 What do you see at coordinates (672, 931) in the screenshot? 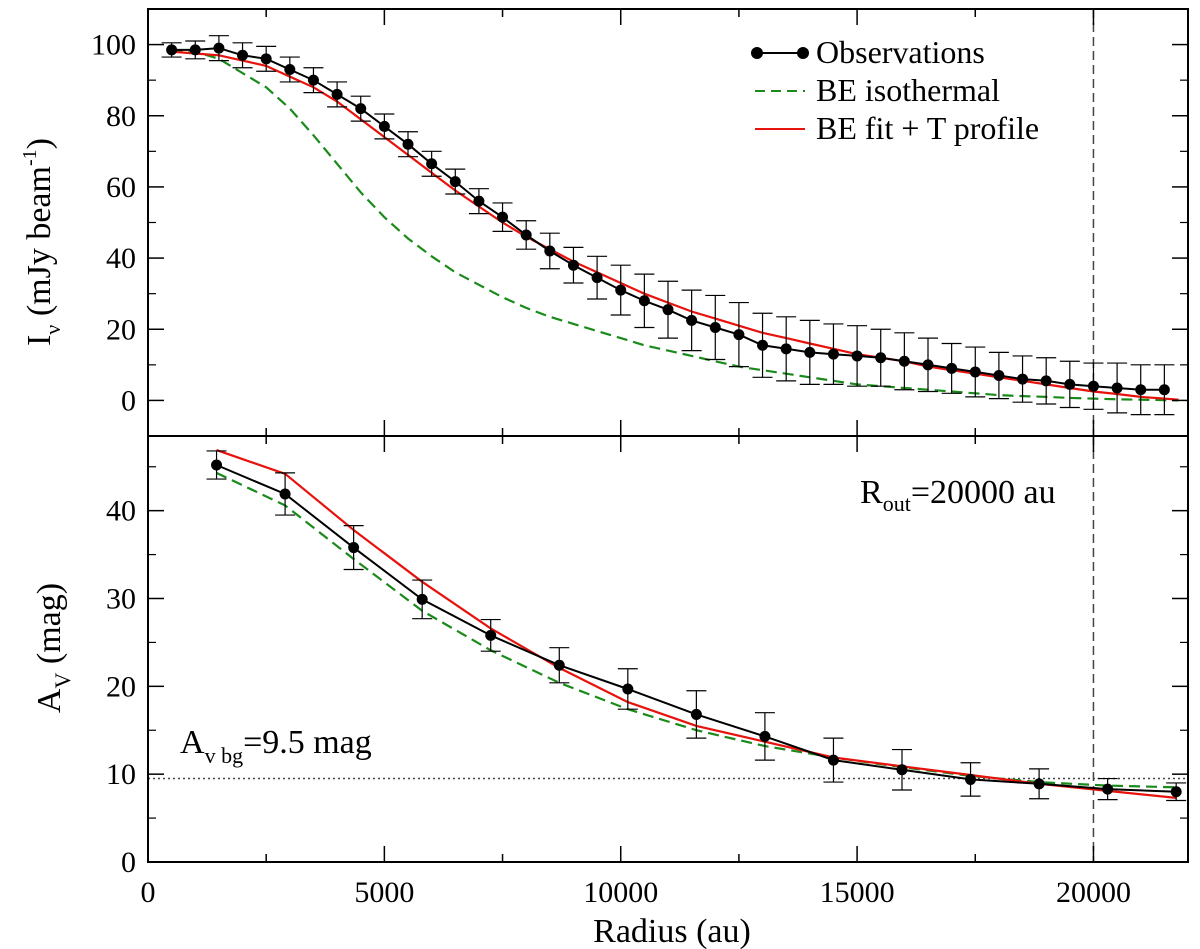
I see `x-axis-title: Radius (au)` at bounding box center [672, 931].